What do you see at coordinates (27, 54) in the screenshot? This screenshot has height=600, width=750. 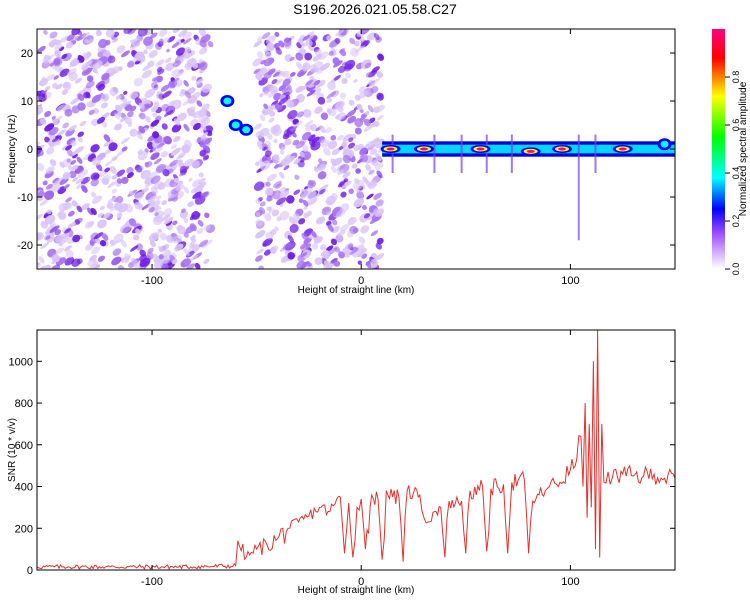 I see `y-tick-label: 20` at bounding box center [27, 54].